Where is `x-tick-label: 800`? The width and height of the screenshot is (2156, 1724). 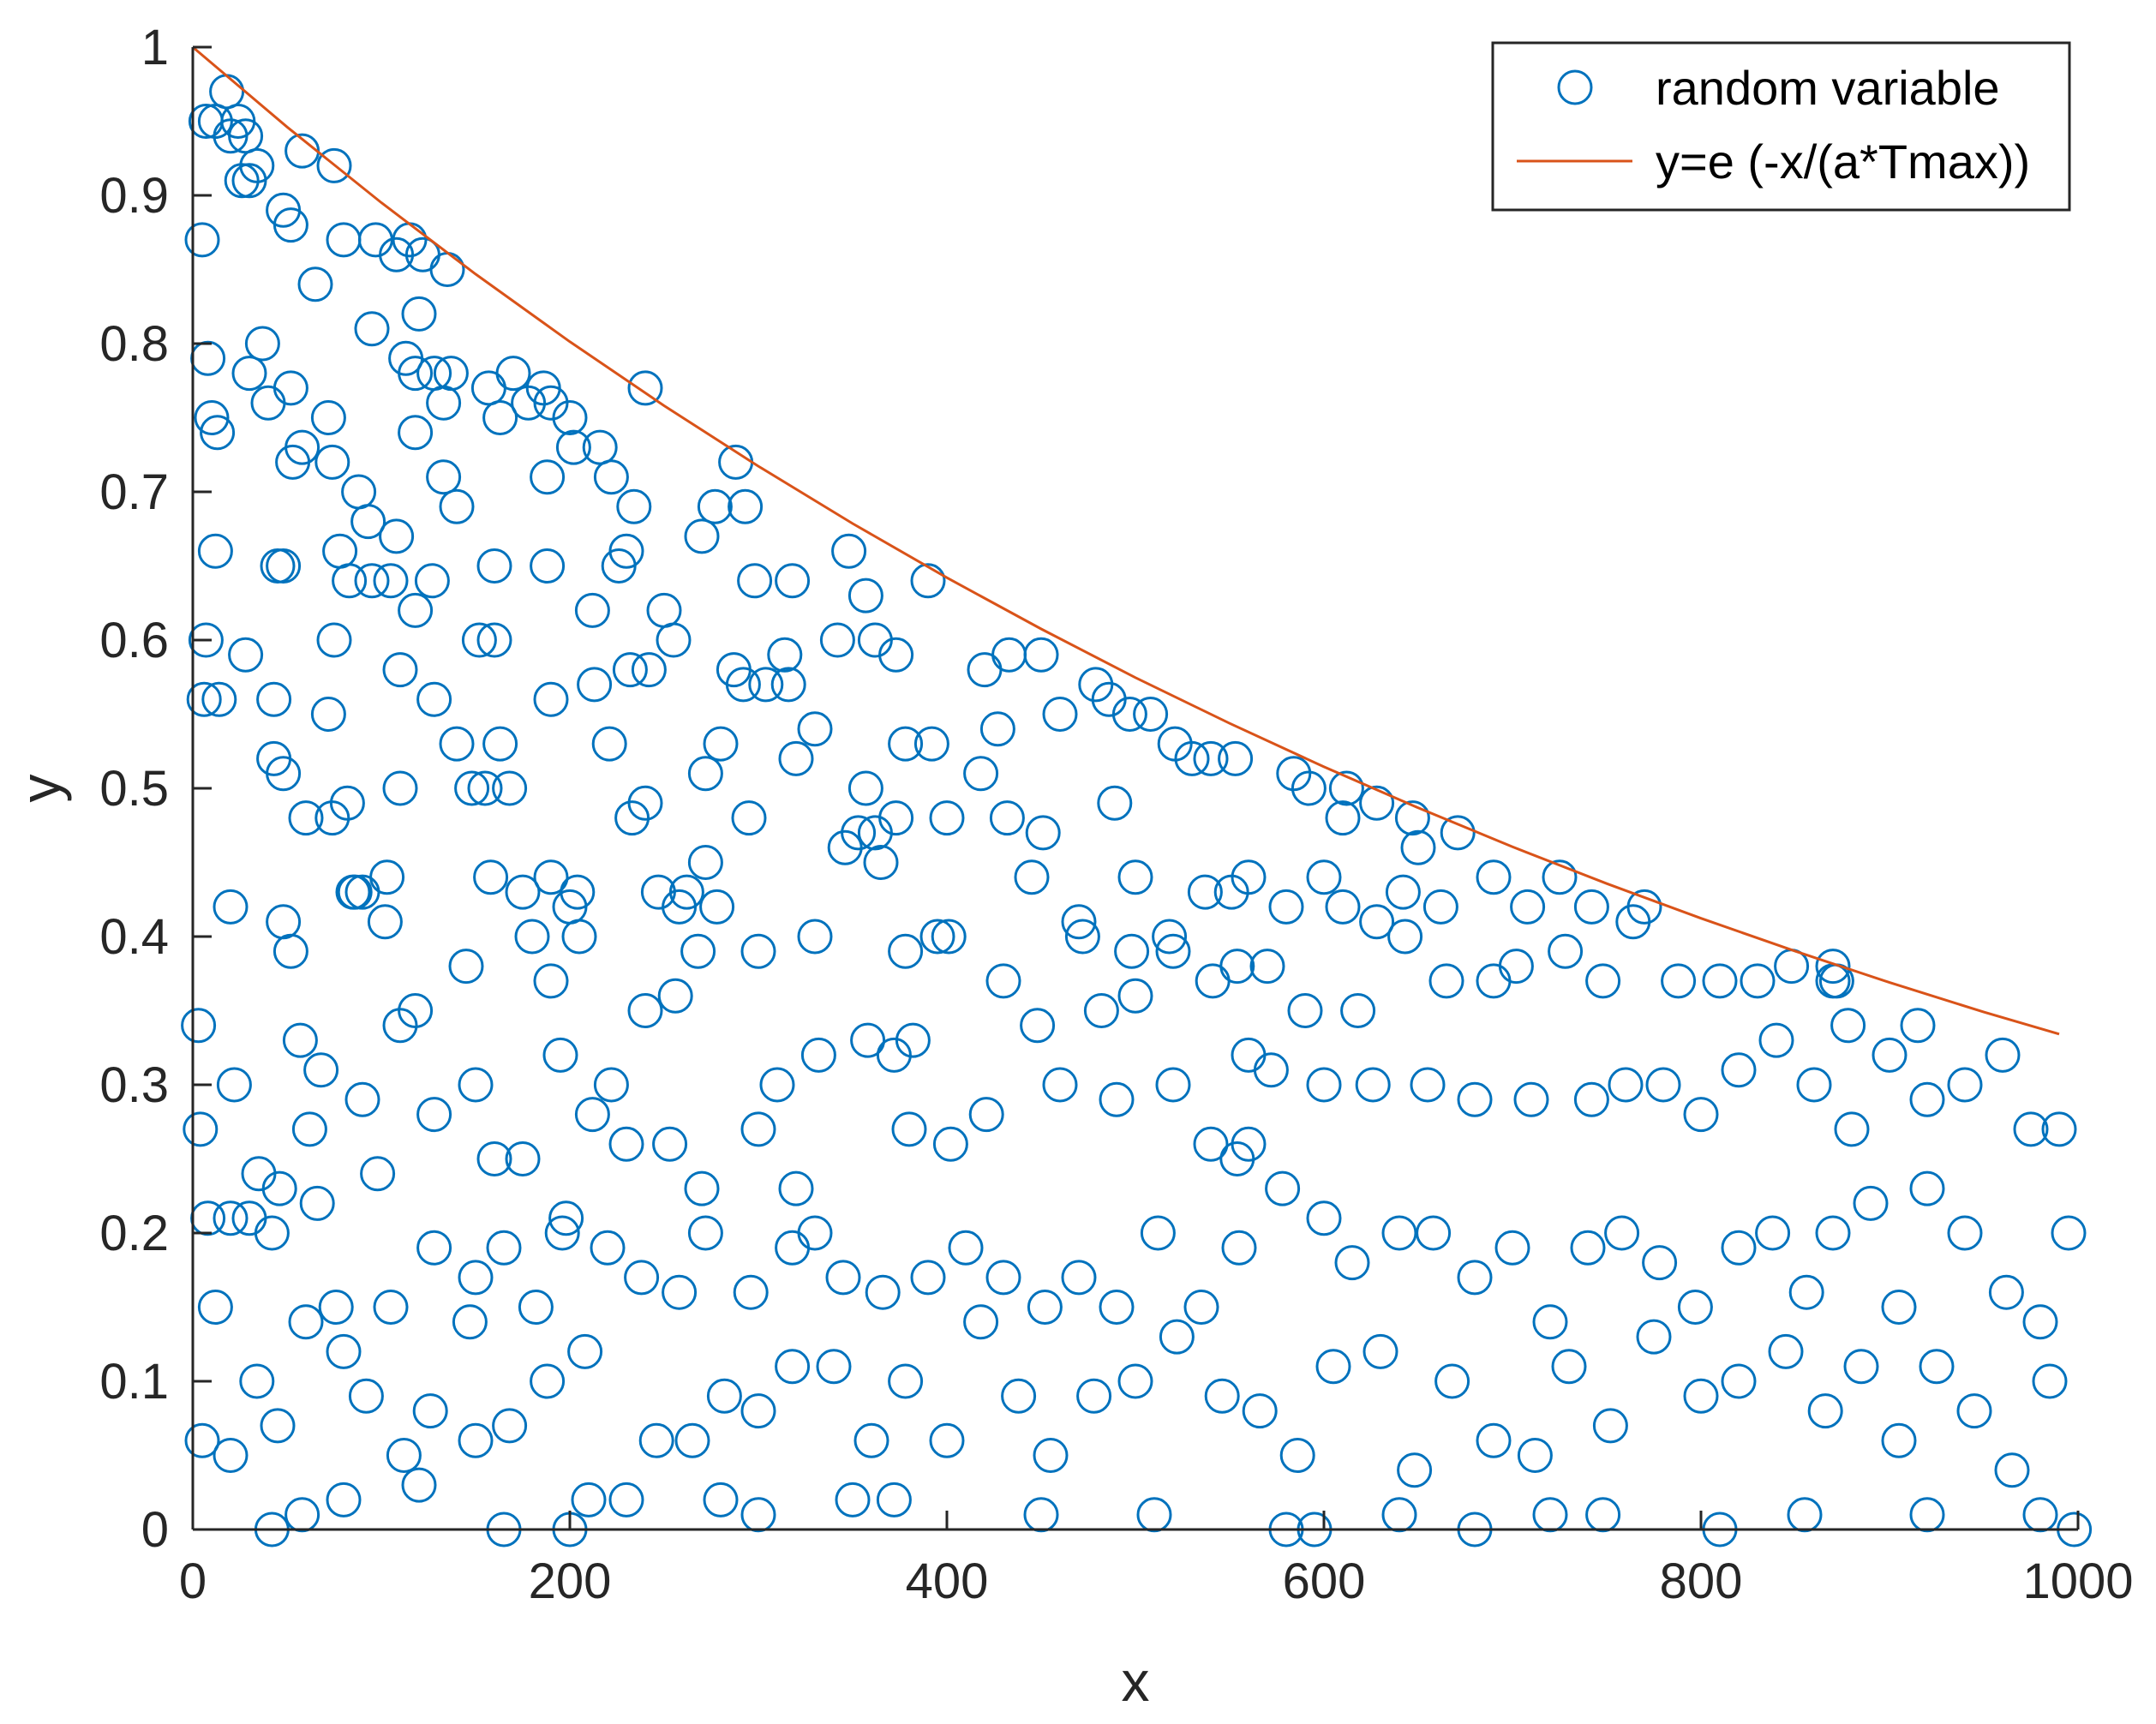
x-tick-label: 800 is located at coordinates (1701, 1581).